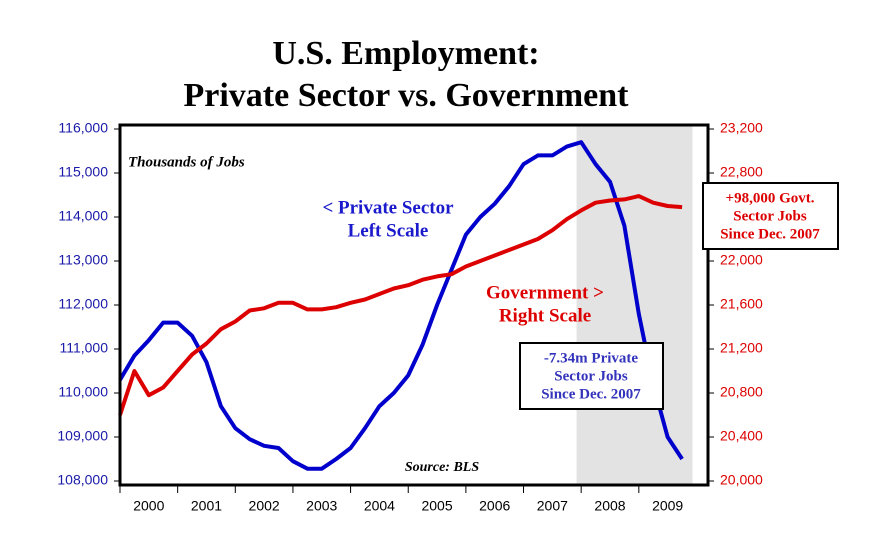 This screenshot has height=550, width=887. Describe the element at coordinates (591, 358) in the screenshot. I see `annotation: -7.34m Private` at that location.